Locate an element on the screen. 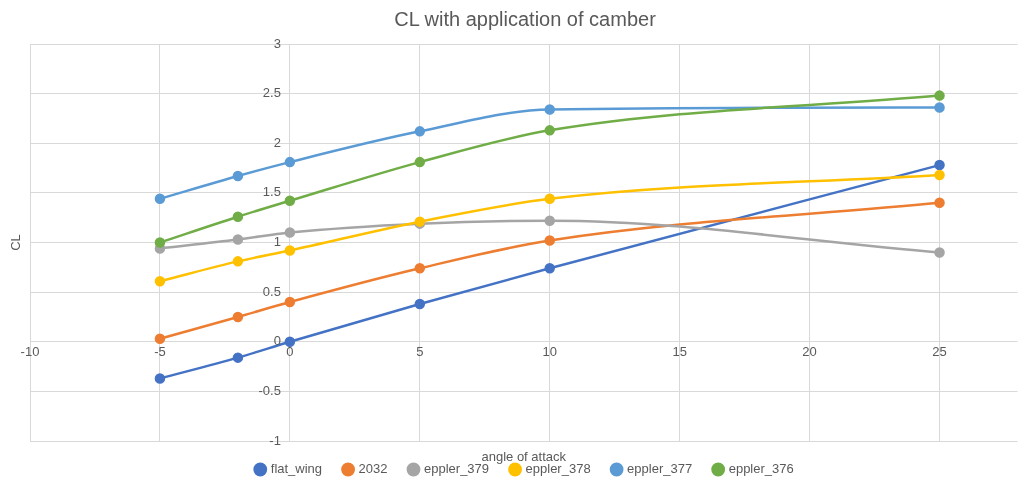 This screenshot has width=1024, height=492. legend-label: flat_wing is located at coordinates (296, 469).